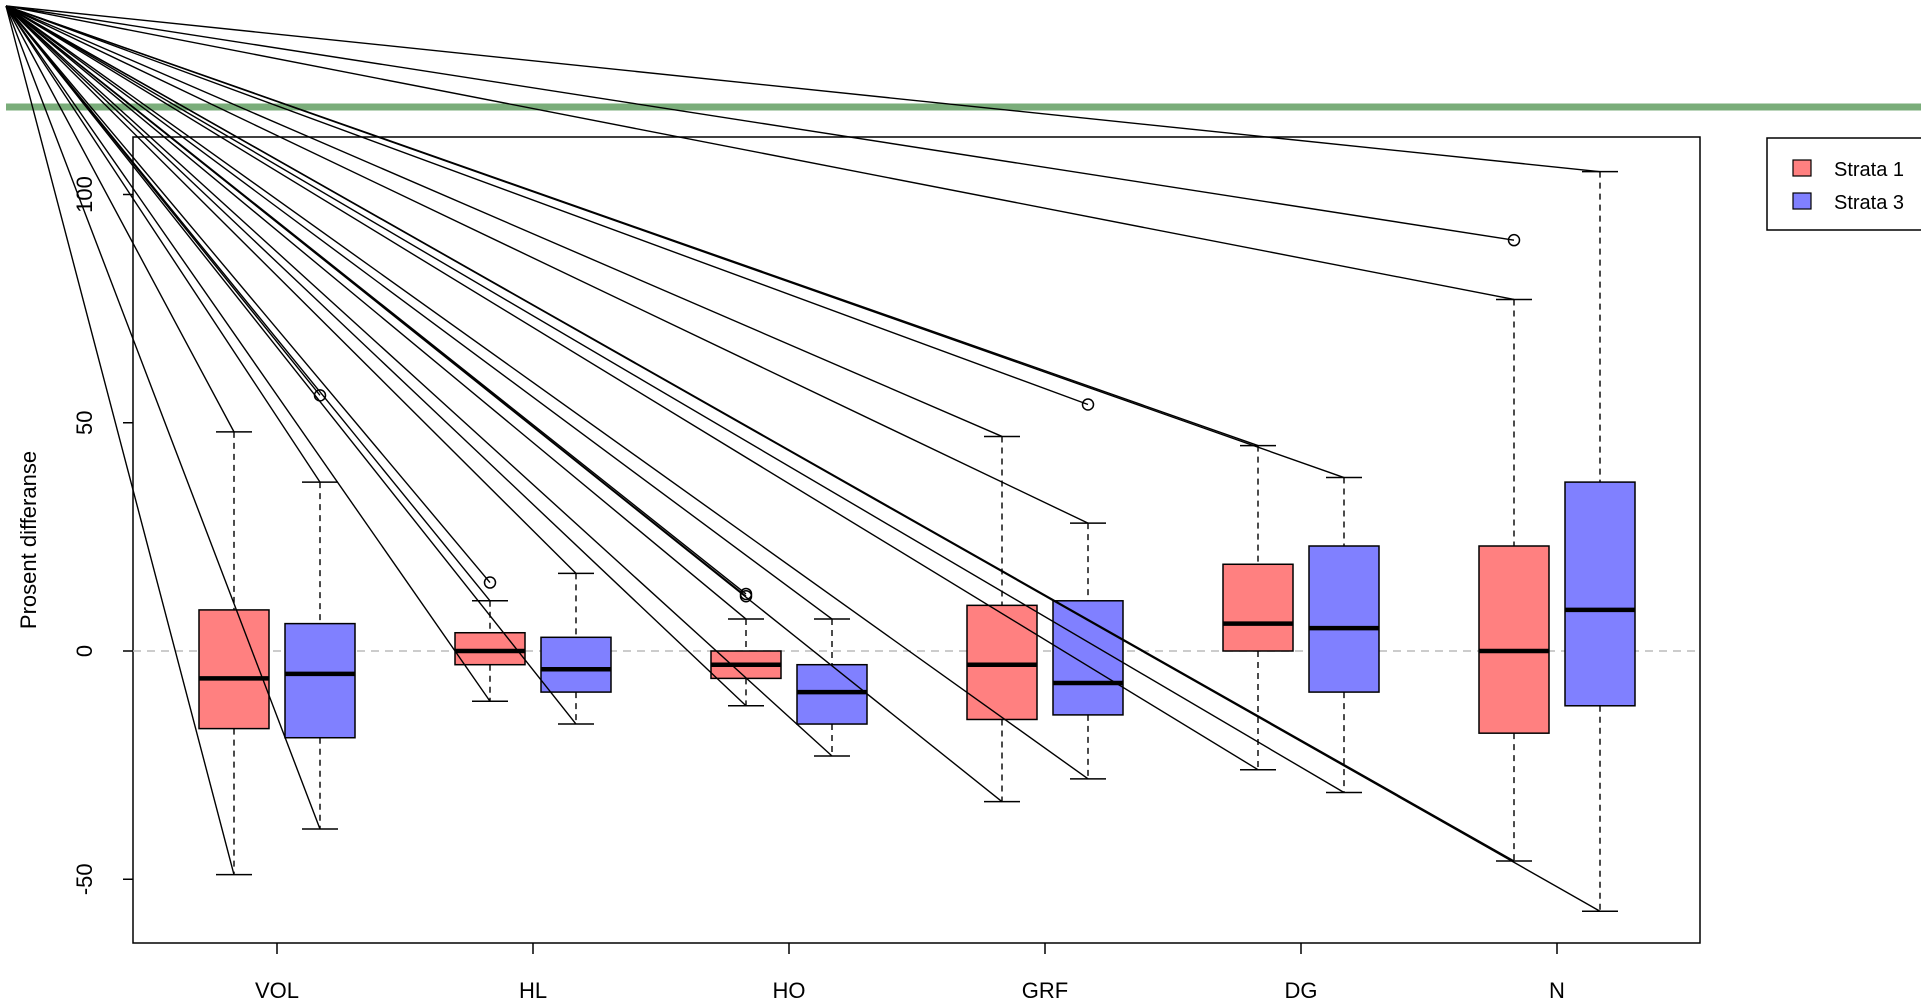 The image size is (1921, 1006). What do you see at coordinates (1869, 170) in the screenshot?
I see `legend-label-strata-1: Strata 1` at bounding box center [1869, 170].